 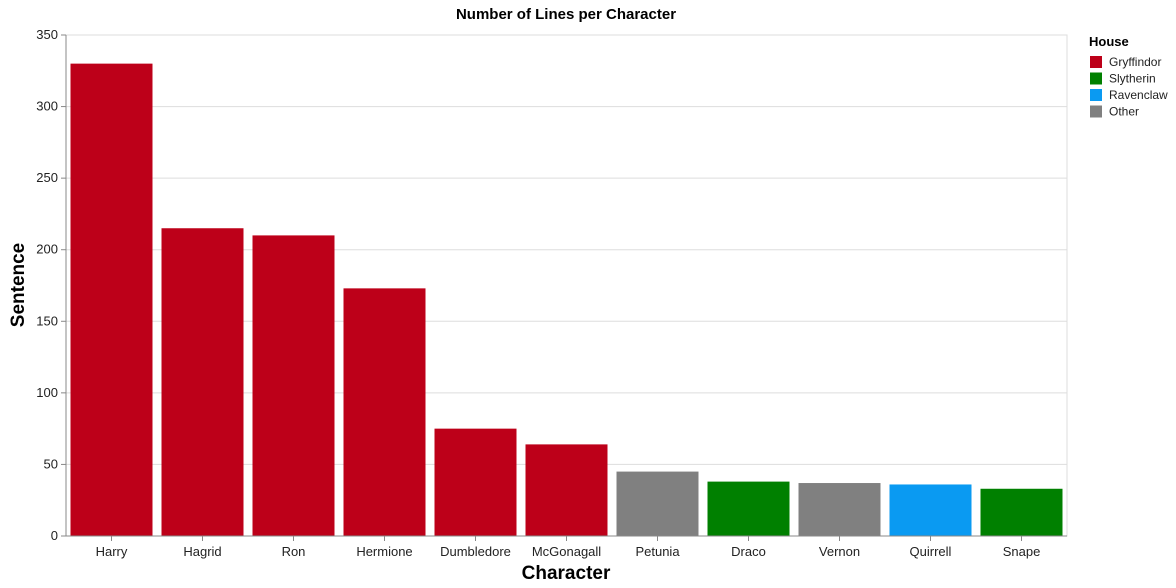 What do you see at coordinates (51, 463) in the screenshot?
I see `y-tick-label: 50` at bounding box center [51, 463].